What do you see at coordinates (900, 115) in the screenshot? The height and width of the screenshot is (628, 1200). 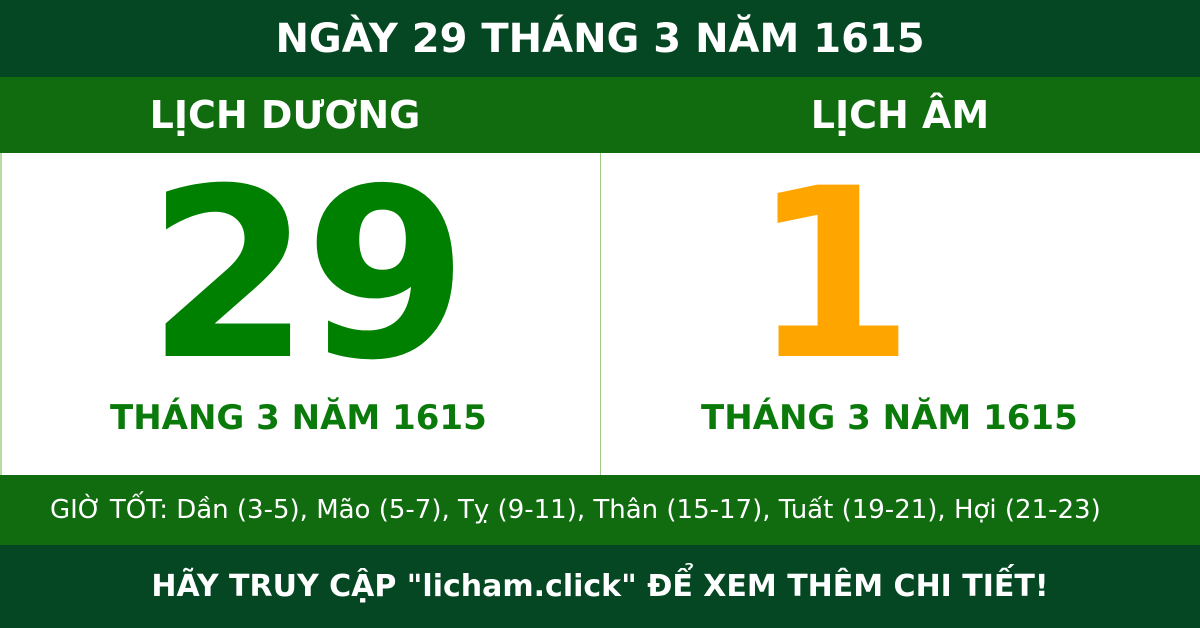 I see `lunar-calendar-label: LỊCH ÂM` at bounding box center [900, 115].